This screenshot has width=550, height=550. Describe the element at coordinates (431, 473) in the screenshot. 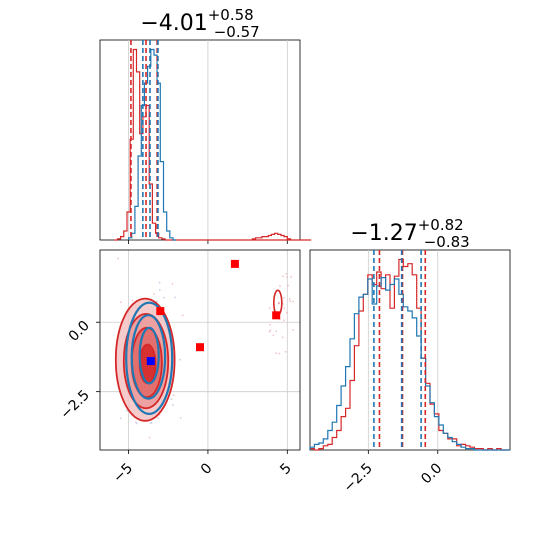

I see `marginal-x2-xtick-label-1: 0.0` at that location.